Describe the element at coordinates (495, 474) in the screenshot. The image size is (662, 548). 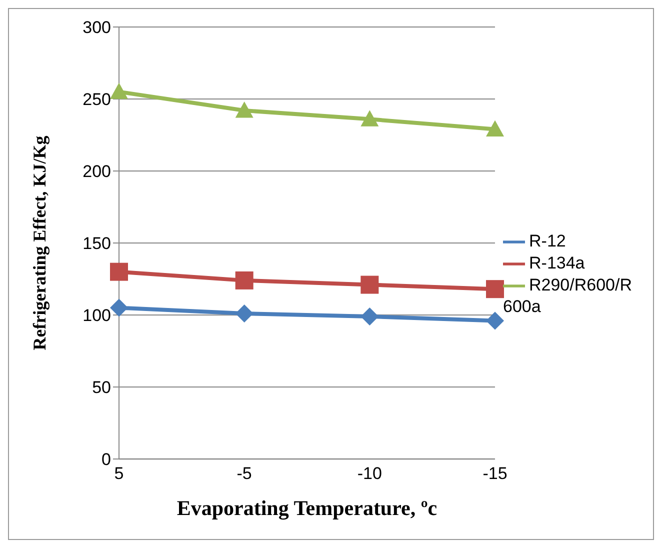
I see `x-tick-label: -15` at that location.